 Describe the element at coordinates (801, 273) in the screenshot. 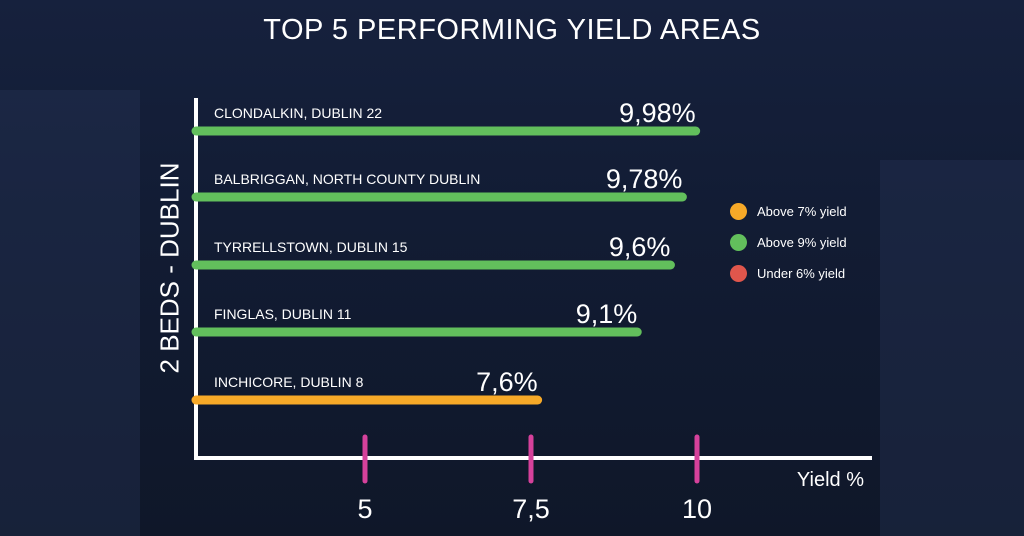

I see `legend-label: Under 6% yield` at that location.